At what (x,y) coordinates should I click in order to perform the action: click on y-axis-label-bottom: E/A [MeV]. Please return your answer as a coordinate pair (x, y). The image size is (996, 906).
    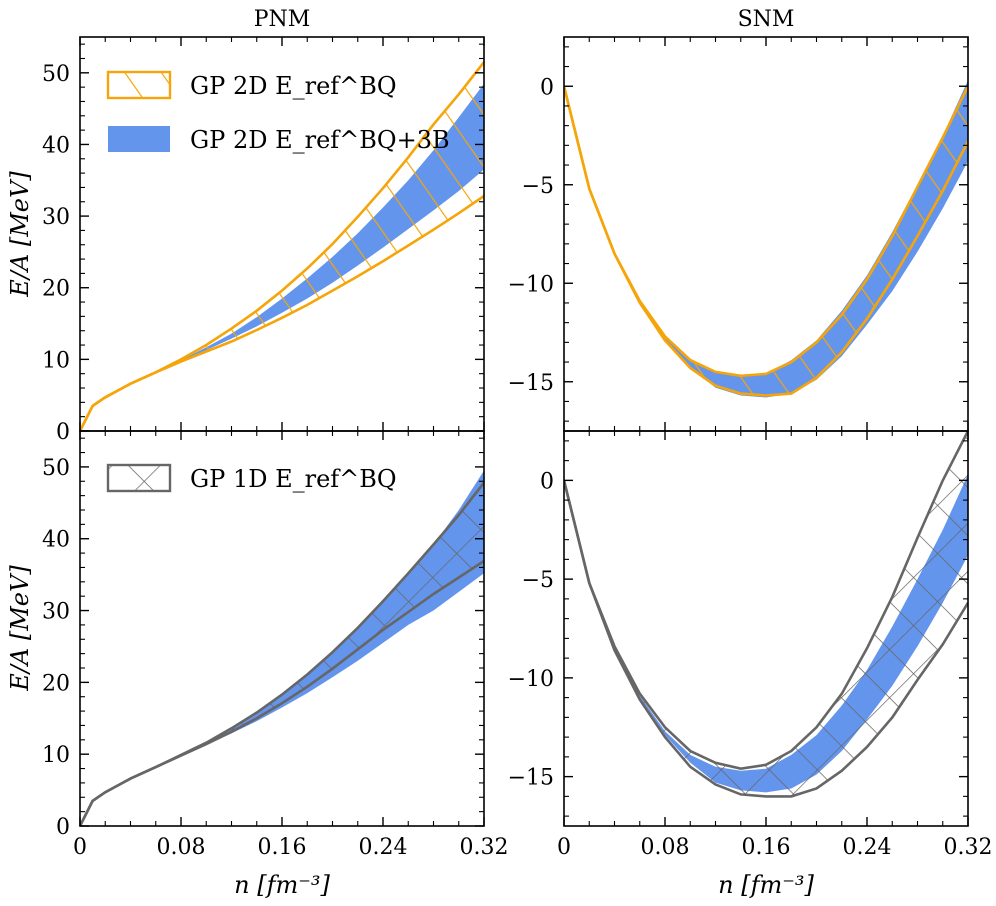
    Looking at the image, I should click on (20, 628).